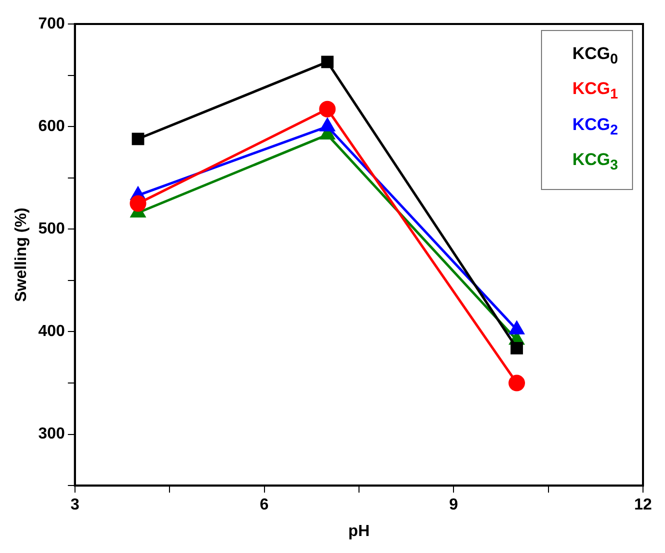  What do you see at coordinates (359, 531) in the screenshot?
I see `x-axis-title: pH` at bounding box center [359, 531].